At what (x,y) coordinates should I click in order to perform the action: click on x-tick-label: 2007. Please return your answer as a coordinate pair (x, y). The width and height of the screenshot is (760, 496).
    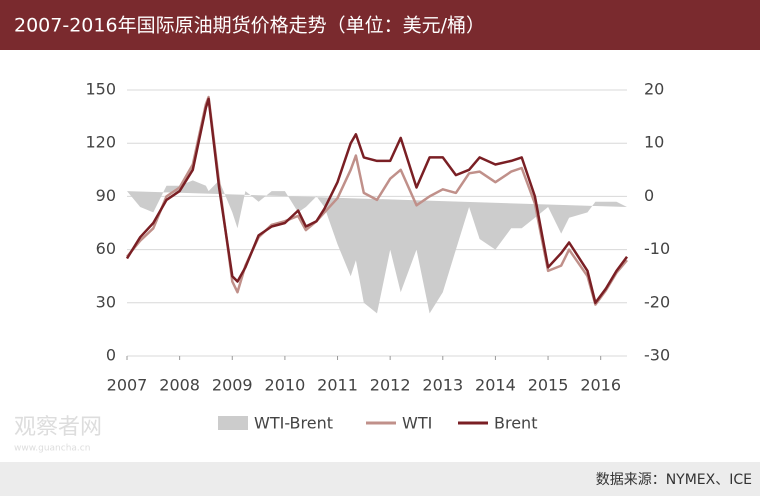
    Looking at the image, I should click on (127, 385).